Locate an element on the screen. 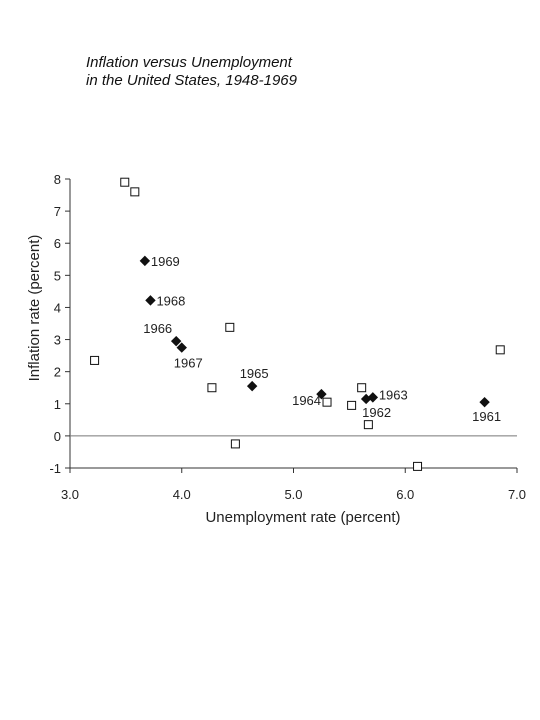 Image resolution: width=540 pixels, height=720 pixels. point-label: 1965 is located at coordinates (254, 373).